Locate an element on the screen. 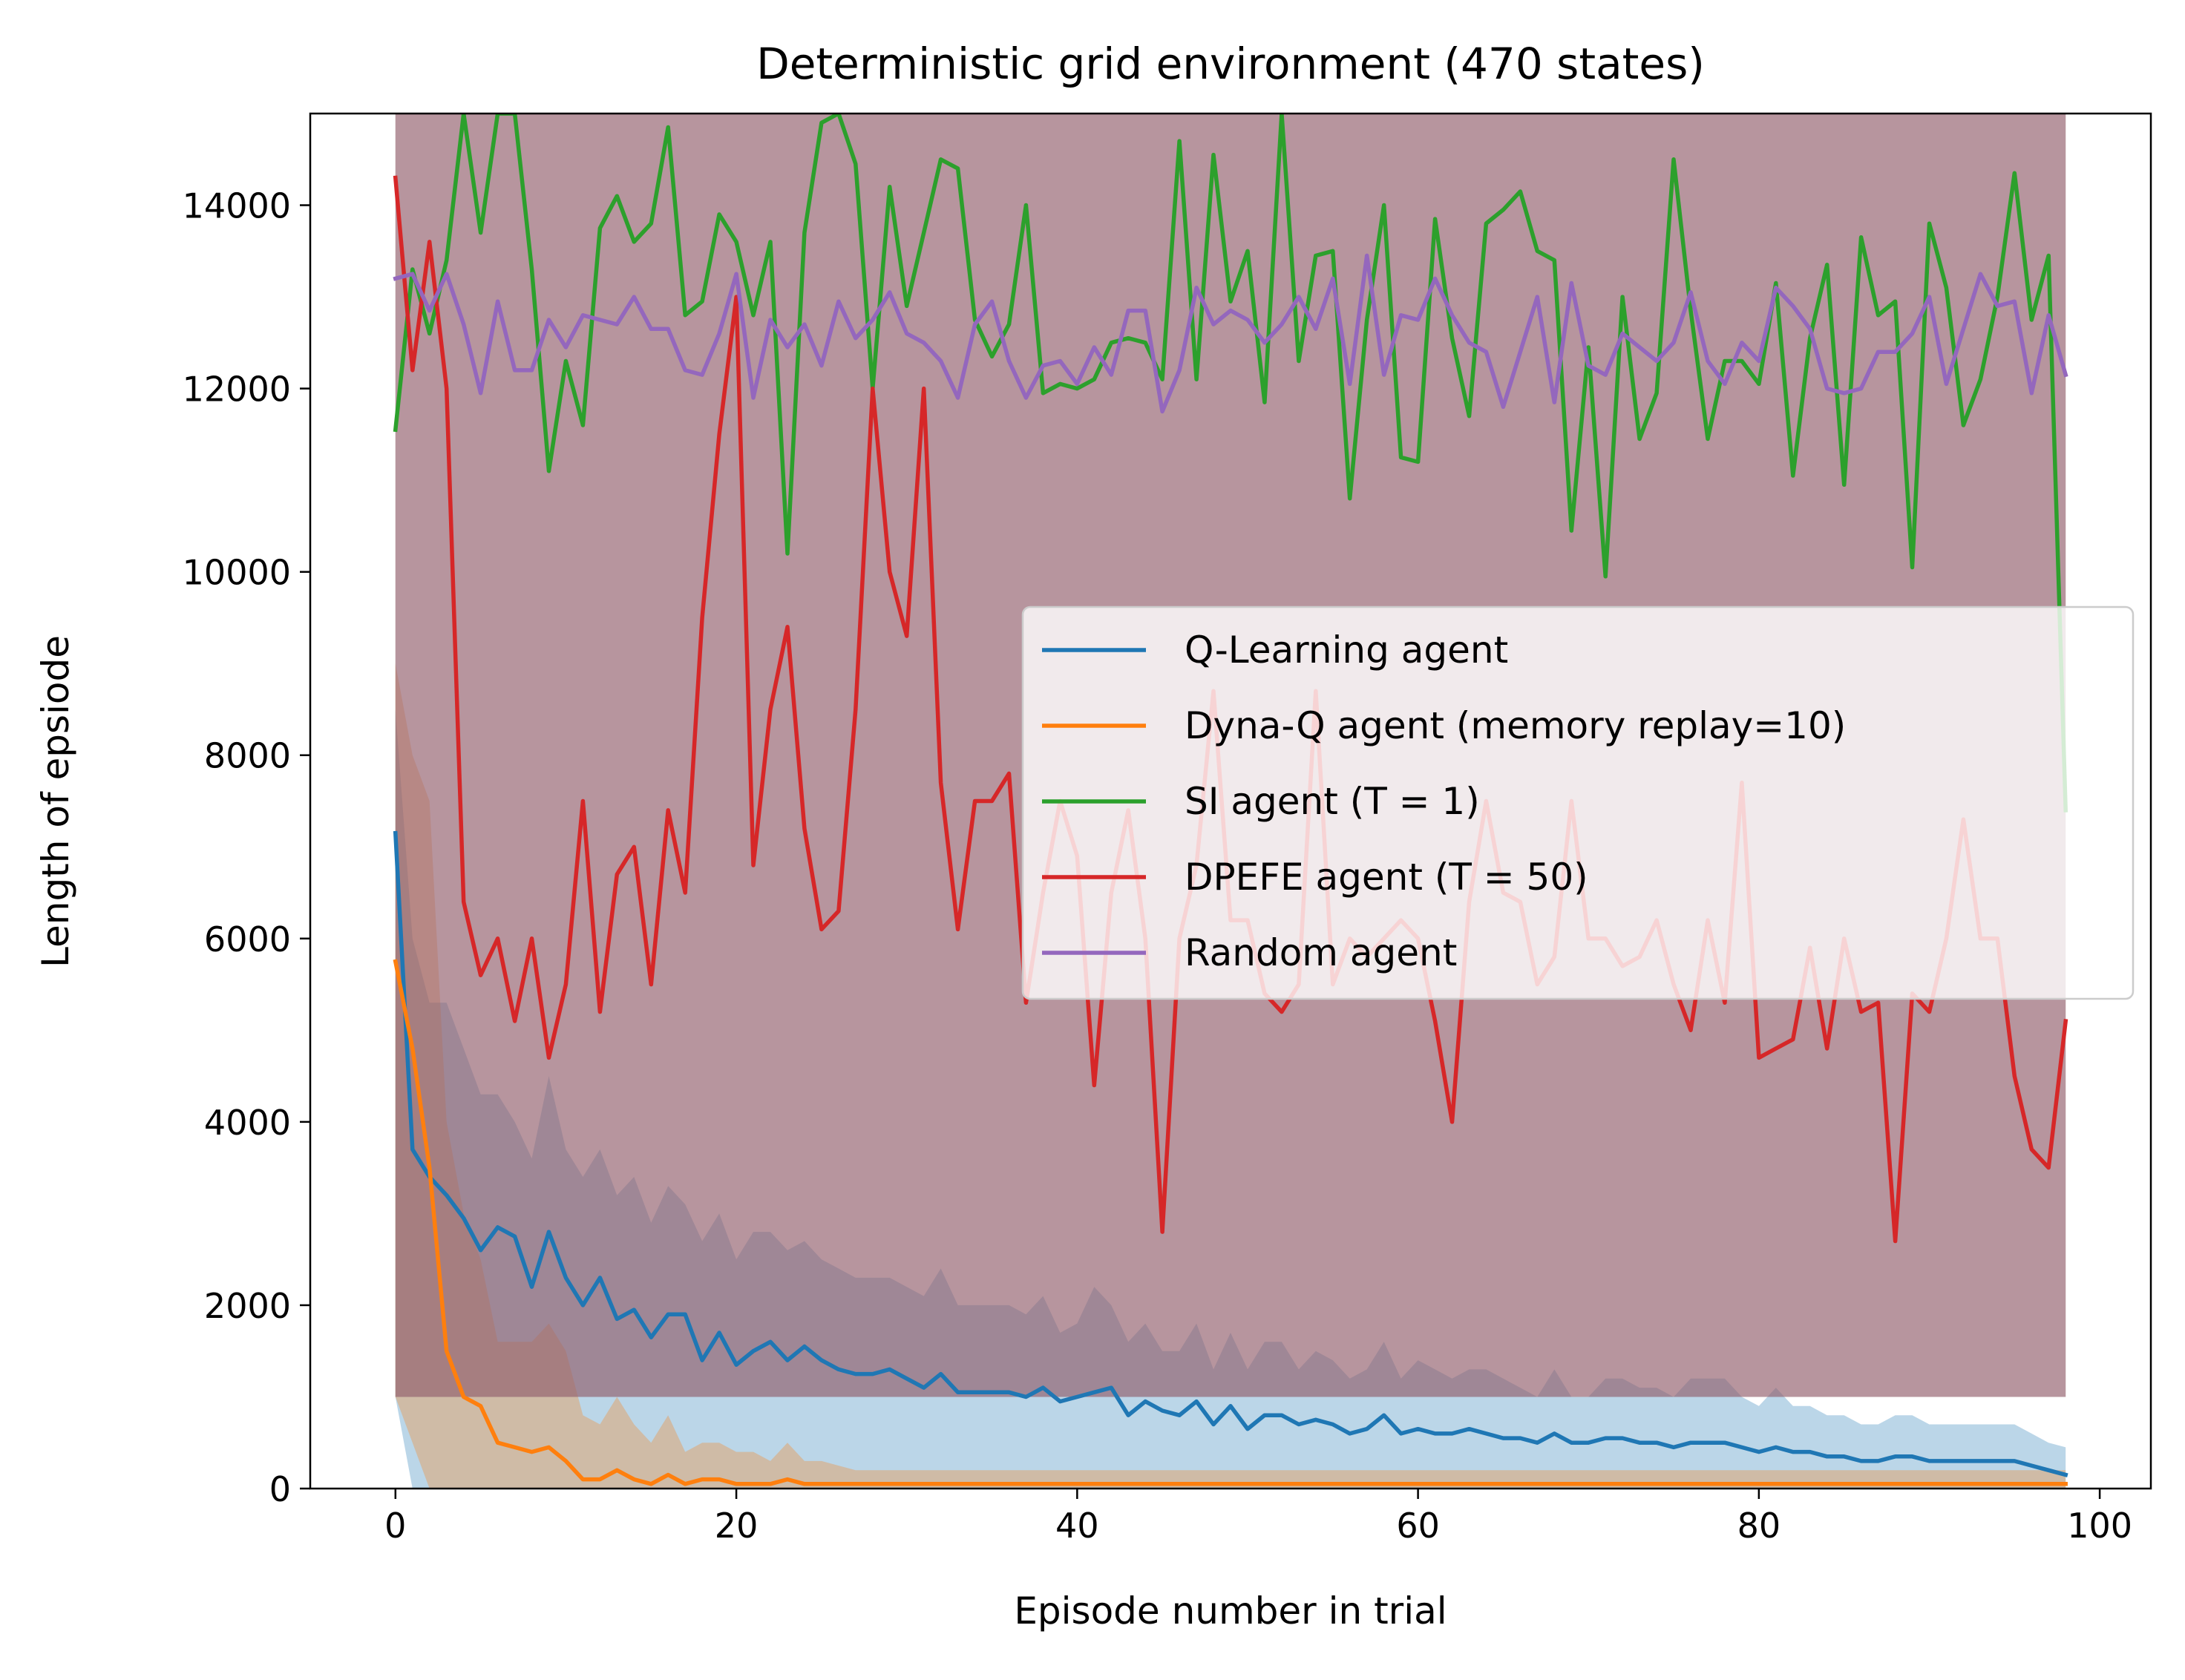 Image resolution: width=2185 pixels, height=1680 pixels. legend-label: Q-Learning agent is located at coordinates (1346, 651).